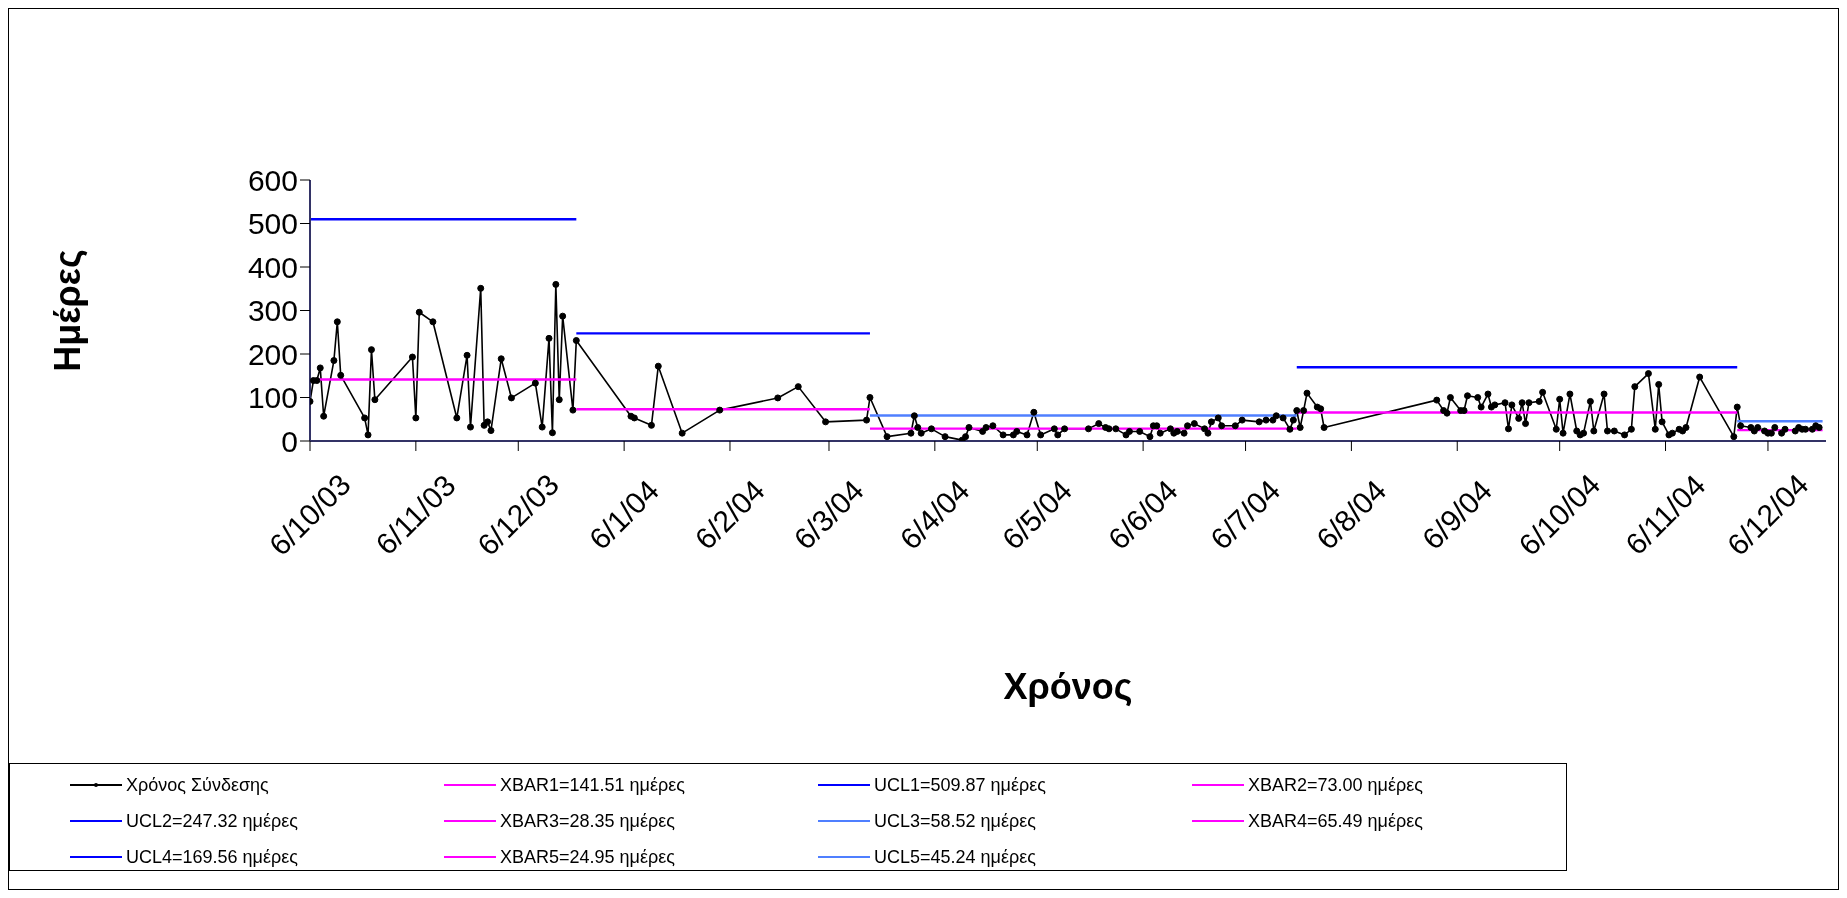  Describe the element at coordinates (272, 398) in the screenshot. I see `y-tick-label: 100` at that location.